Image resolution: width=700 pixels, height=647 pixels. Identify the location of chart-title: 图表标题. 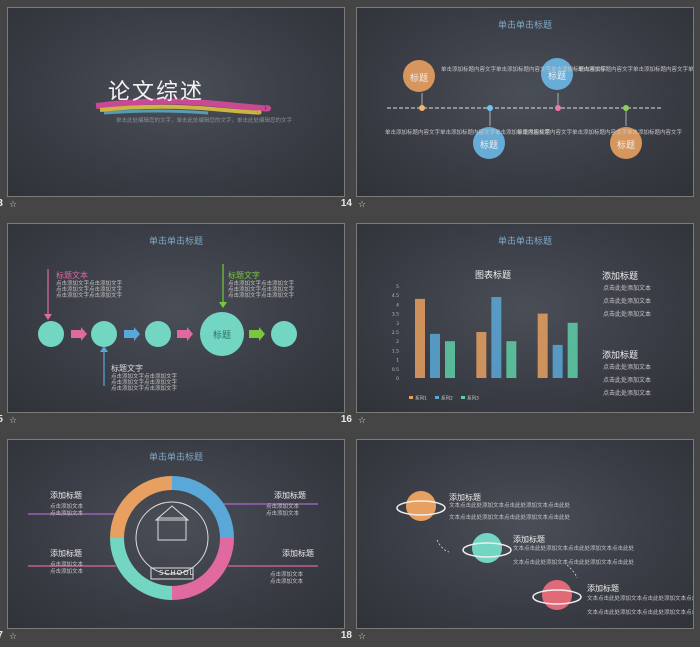
(493, 276).